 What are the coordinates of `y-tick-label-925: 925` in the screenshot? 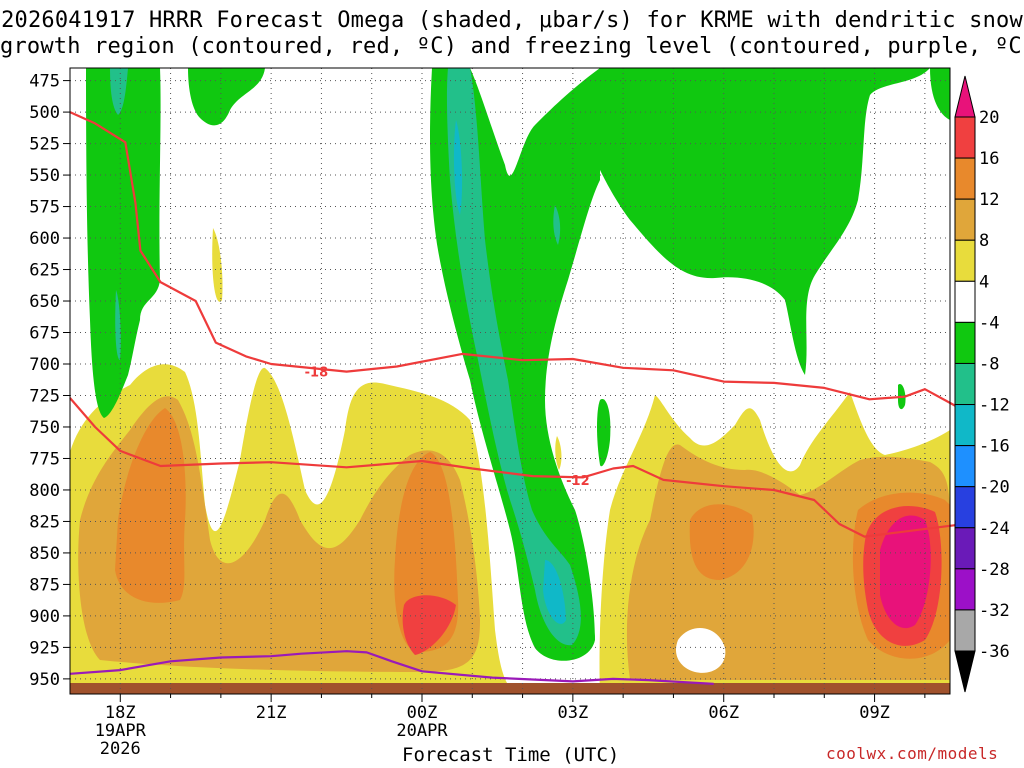 It's located at (44, 648).